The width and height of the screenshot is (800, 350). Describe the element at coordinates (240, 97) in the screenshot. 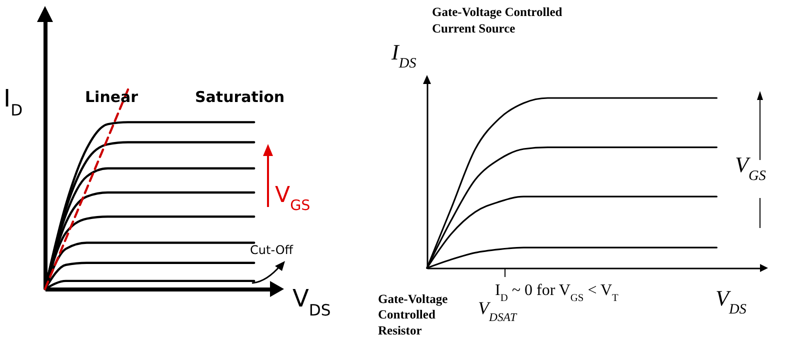

I see `annotation: Saturation` at that location.